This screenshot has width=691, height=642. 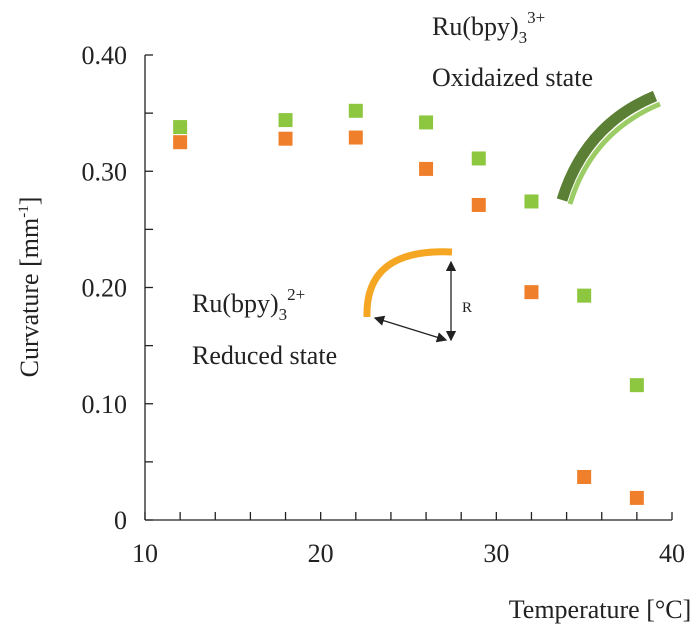 I want to click on x-tick-label: 30, so click(x=496, y=553).